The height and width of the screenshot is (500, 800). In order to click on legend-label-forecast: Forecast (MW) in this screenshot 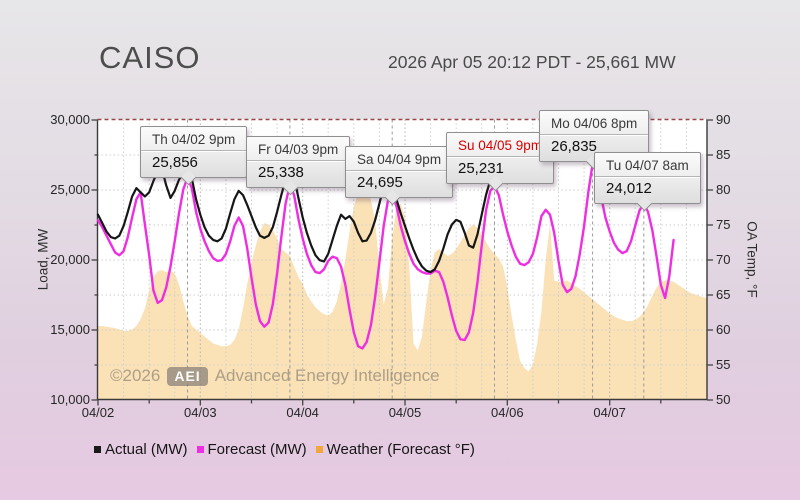, I will do `click(257, 449)`.